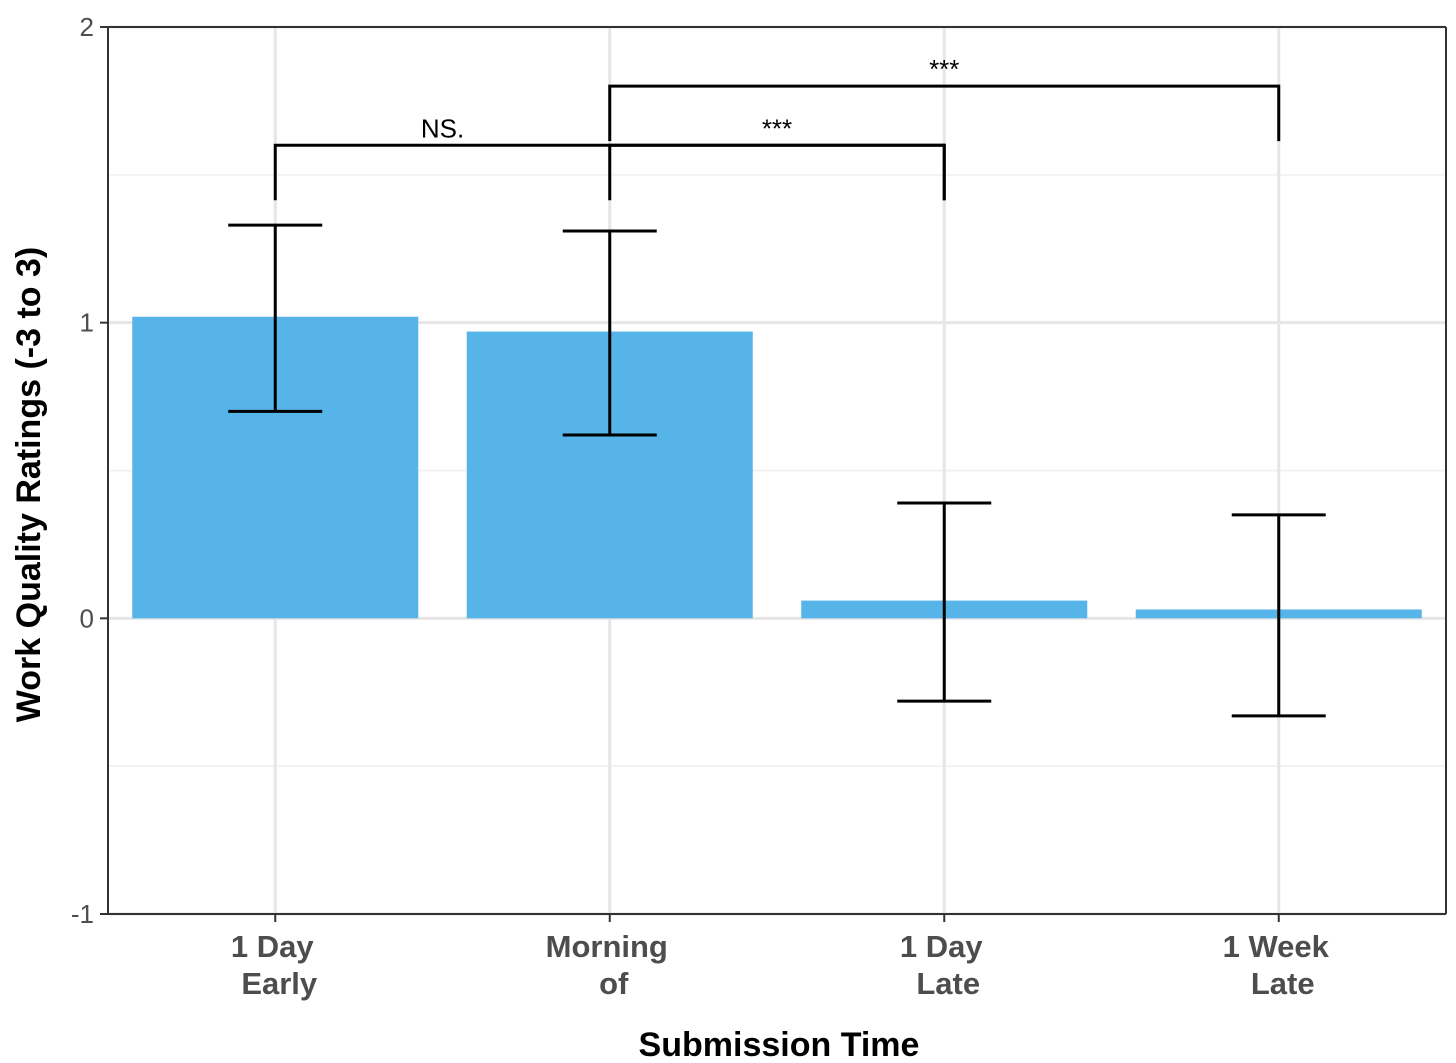 This screenshot has height=1063, width=1456. What do you see at coordinates (29, 484) in the screenshot?
I see `y-axis-title: Work Quality Ratings (-3 to 3)` at bounding box center [29, 484].